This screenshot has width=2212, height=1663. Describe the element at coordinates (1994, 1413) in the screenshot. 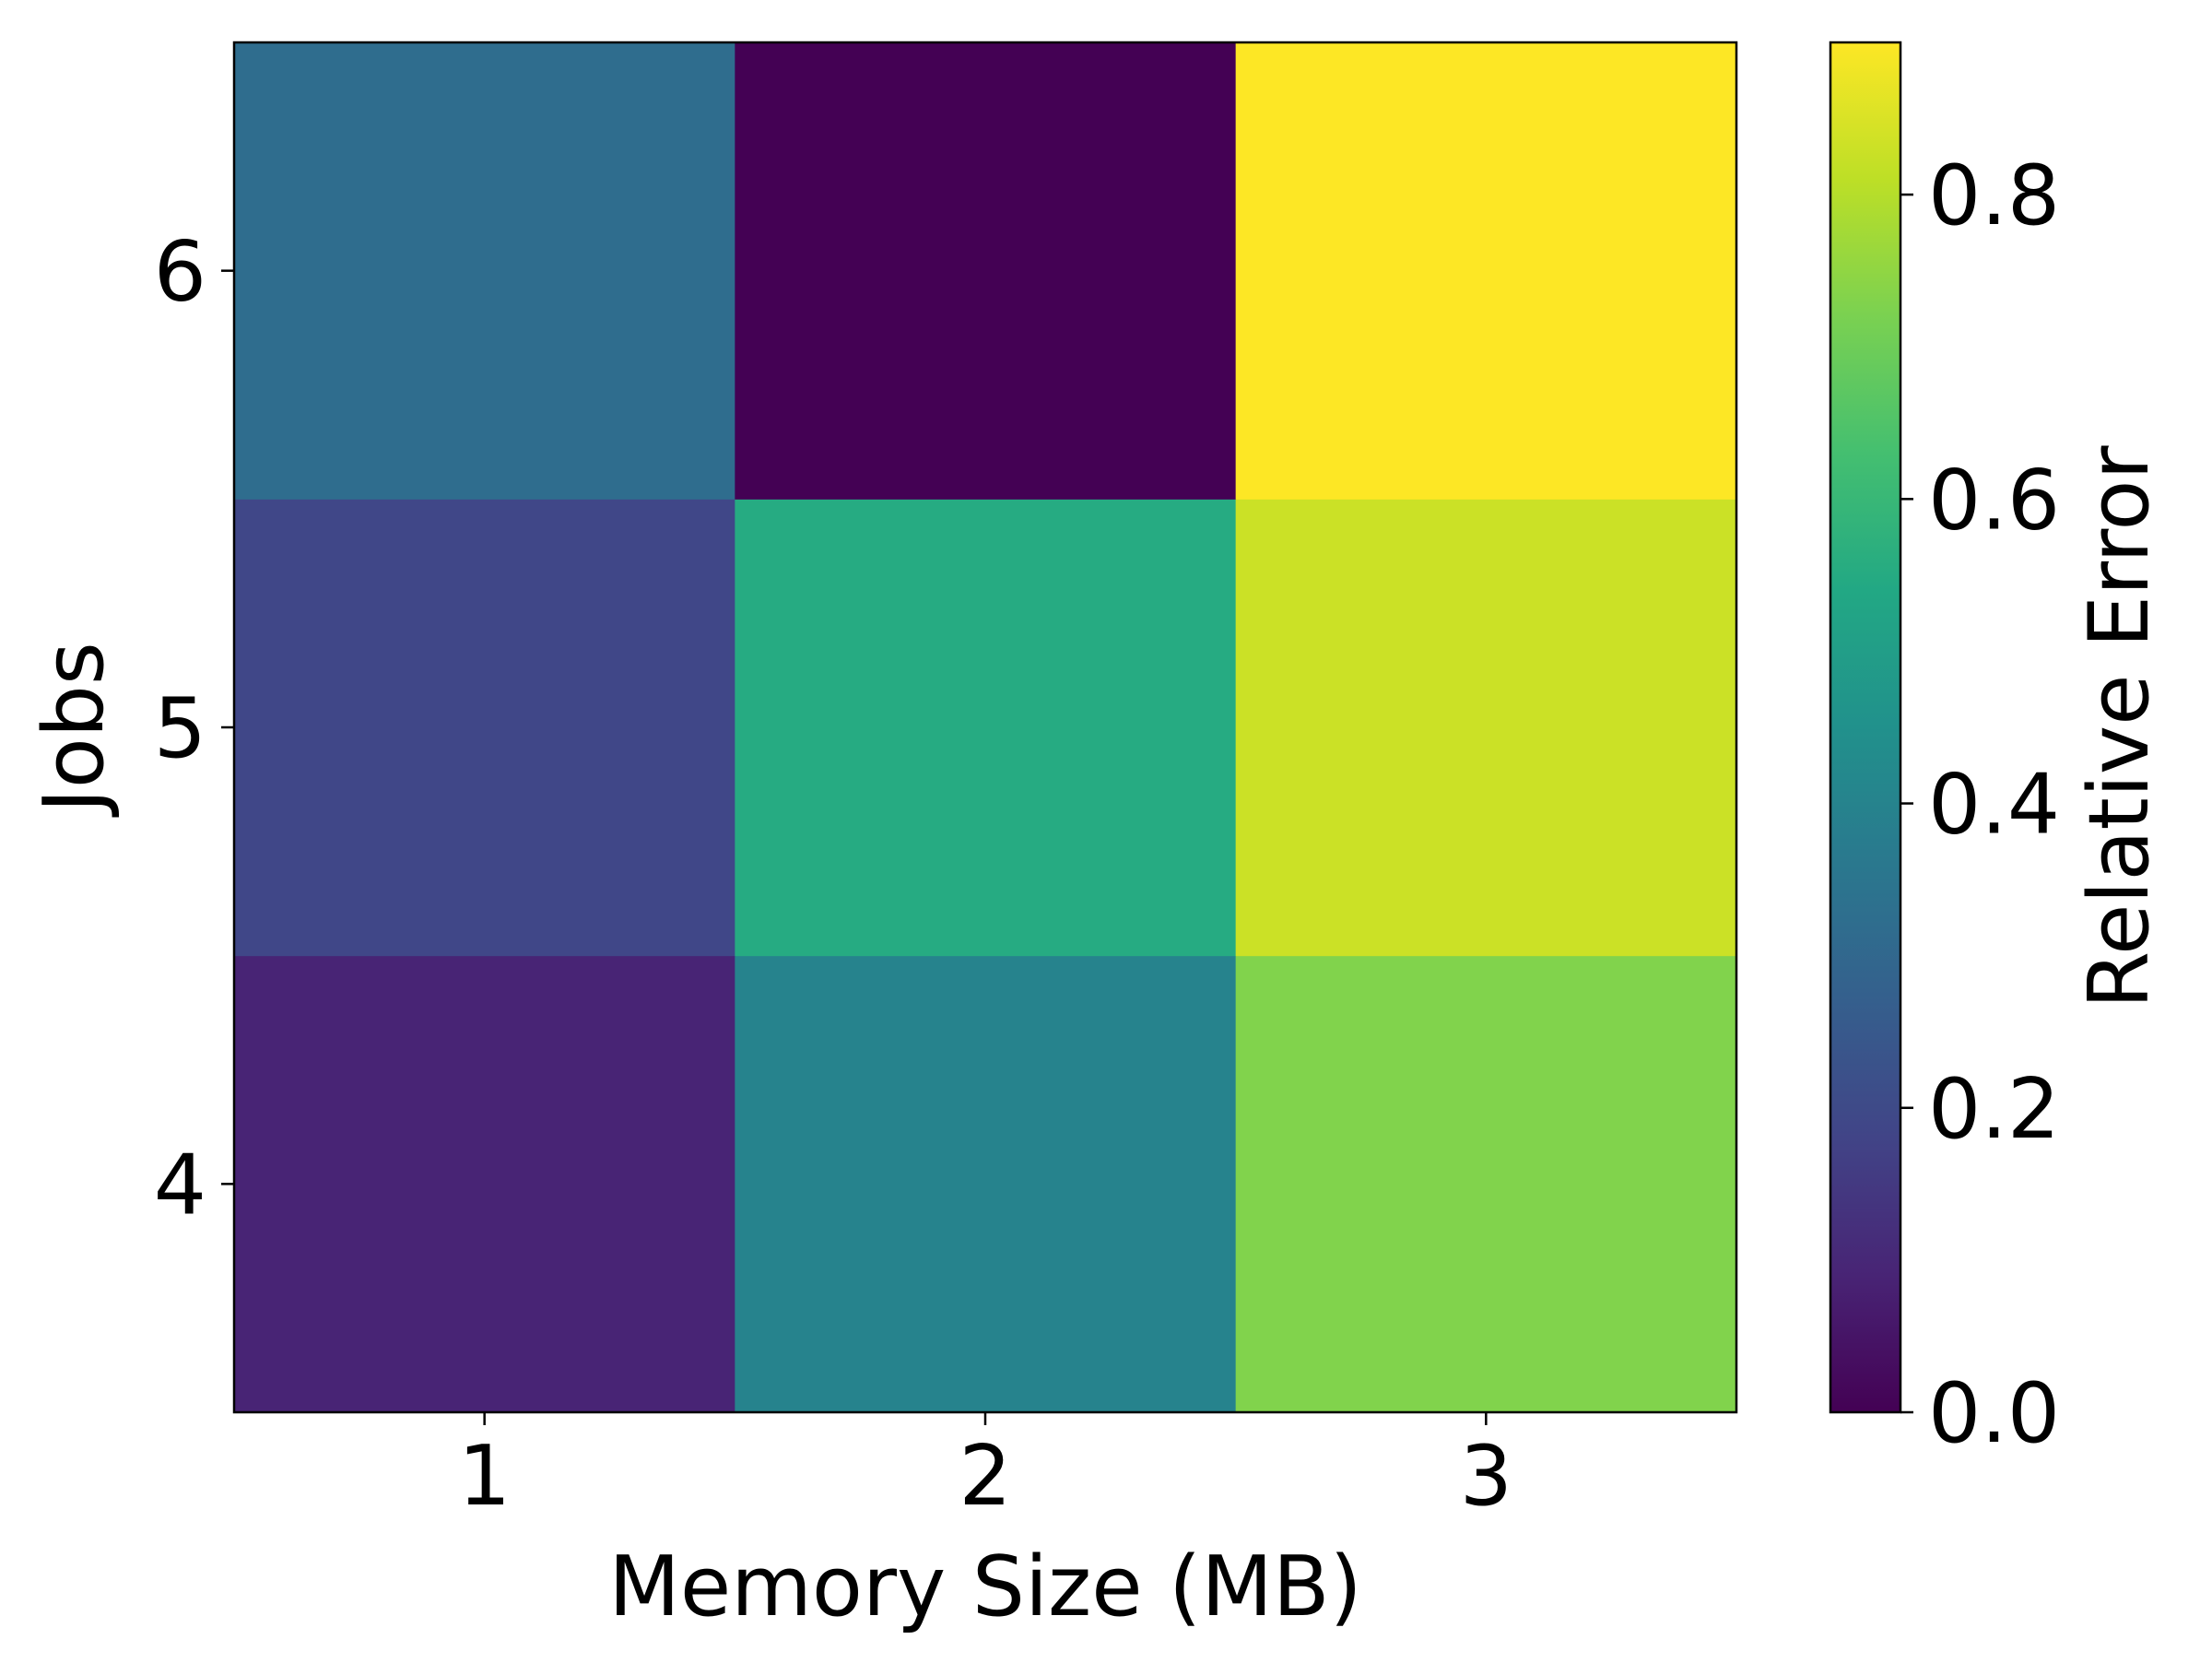

I see `colorbar-tick-label: 0.0` at that location.